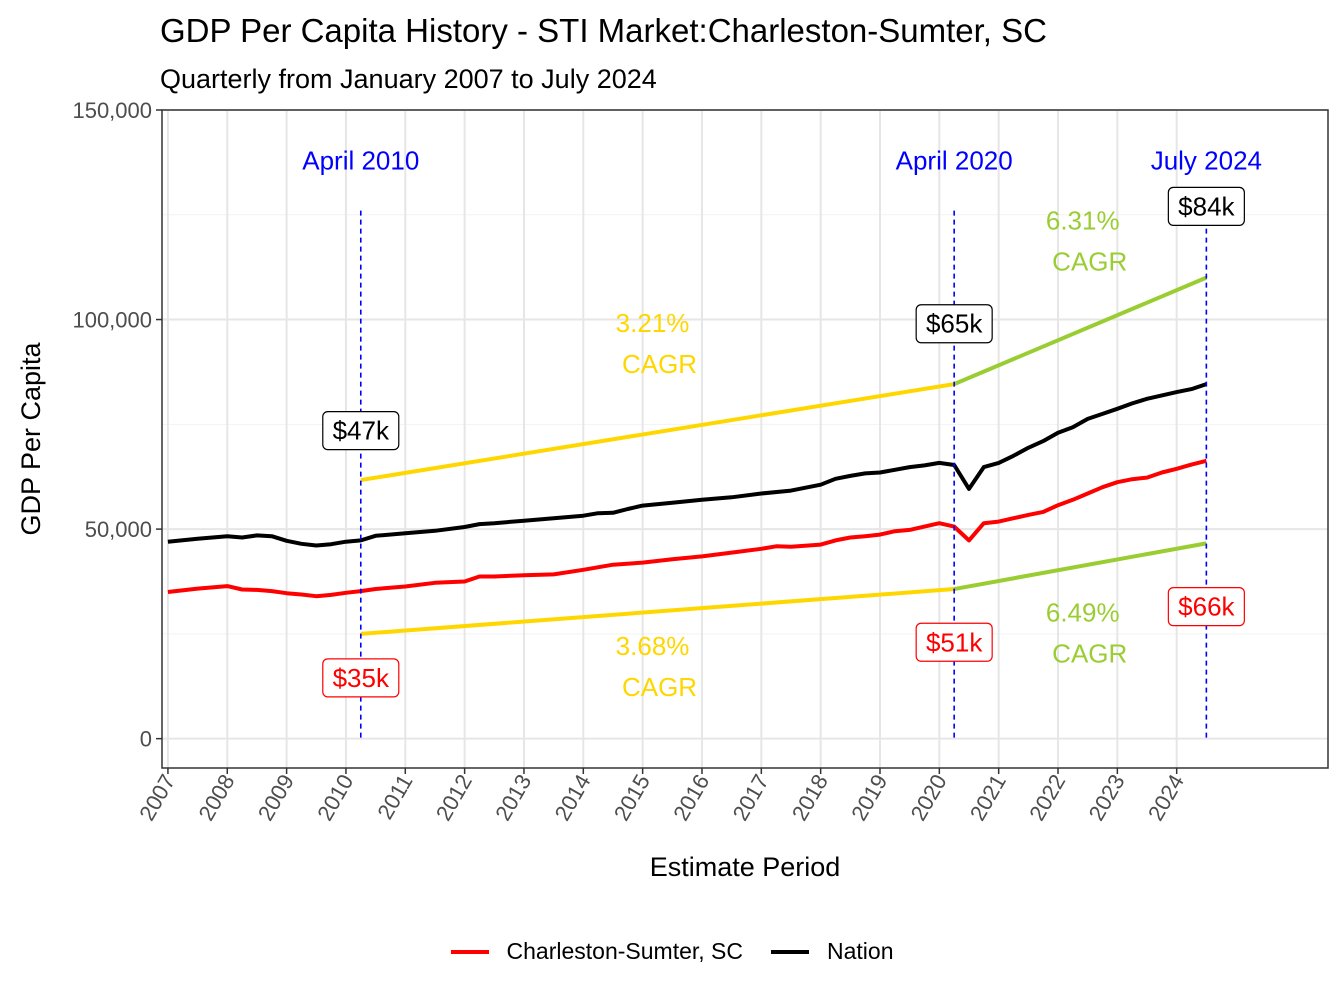 The width and height of the screenshot is (1344, 1008). Describe the element at coordinates (276, 797) in the screenshot. I see `x-tick-label: 2009` at that location.